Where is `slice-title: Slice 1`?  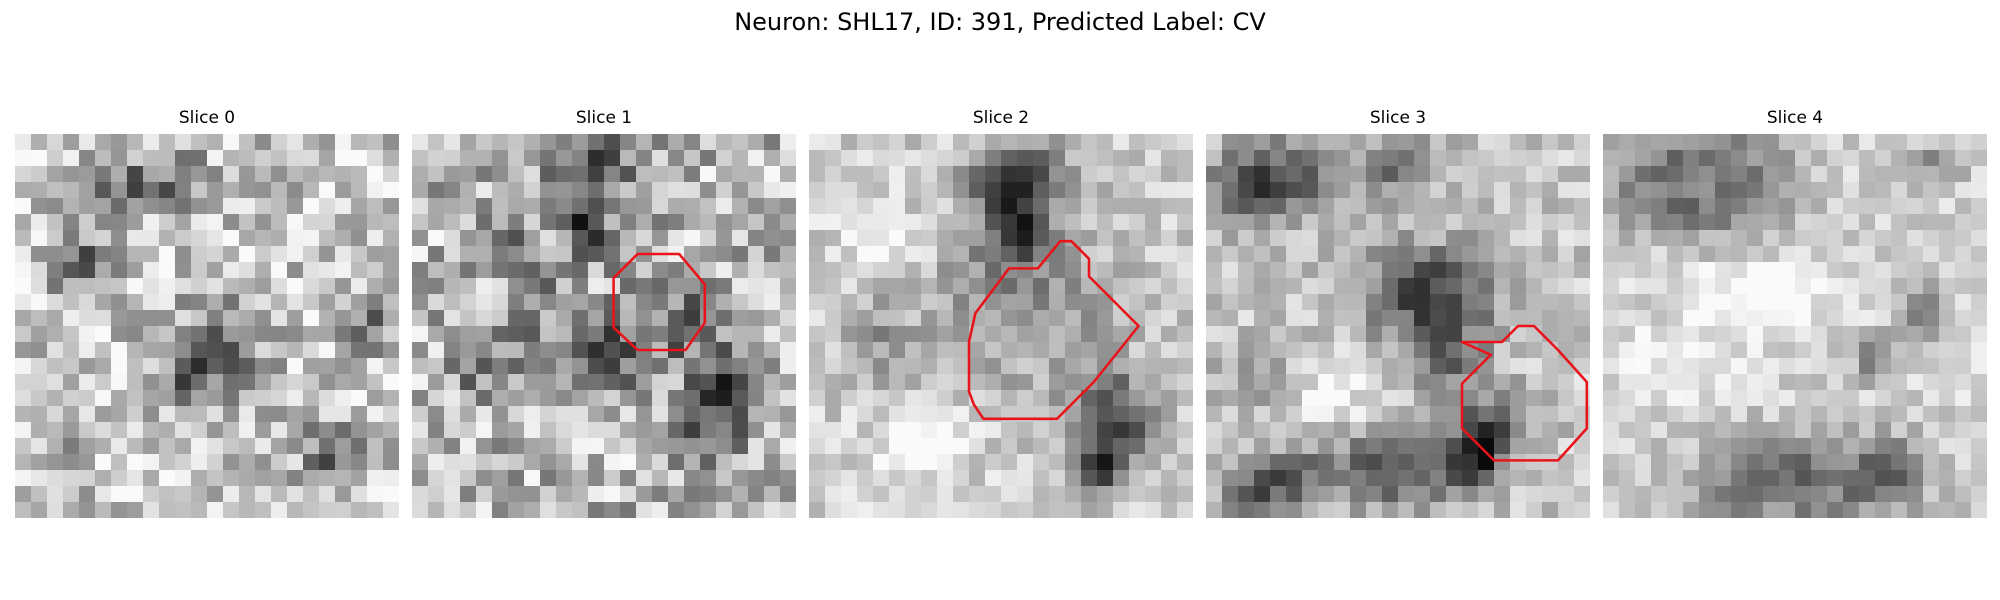
slice-title: Slice 1 is located at coordinates (604, 118).